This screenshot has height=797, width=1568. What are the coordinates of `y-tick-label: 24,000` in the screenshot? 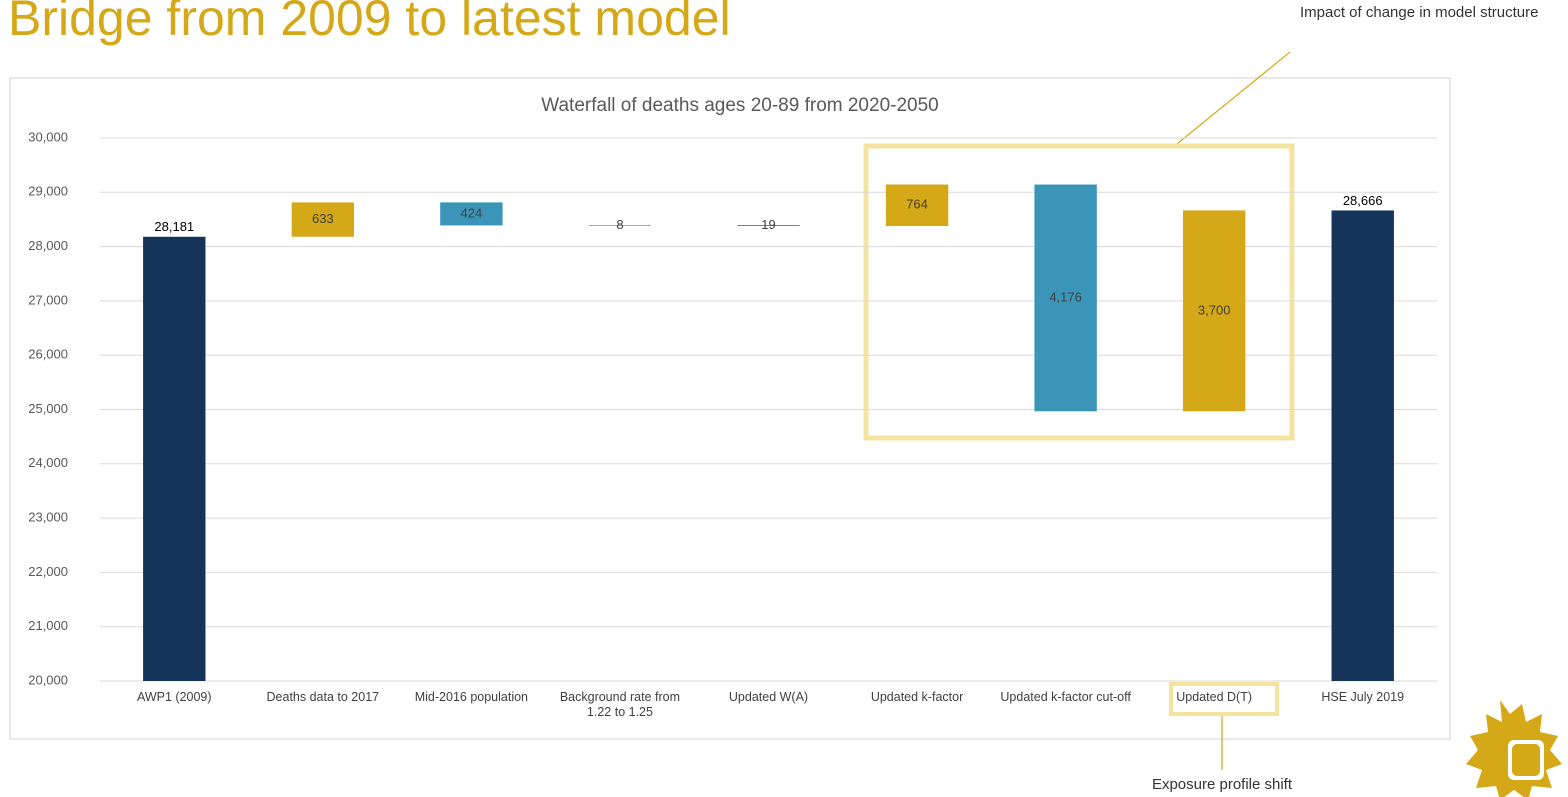 It's located at (48, 462).